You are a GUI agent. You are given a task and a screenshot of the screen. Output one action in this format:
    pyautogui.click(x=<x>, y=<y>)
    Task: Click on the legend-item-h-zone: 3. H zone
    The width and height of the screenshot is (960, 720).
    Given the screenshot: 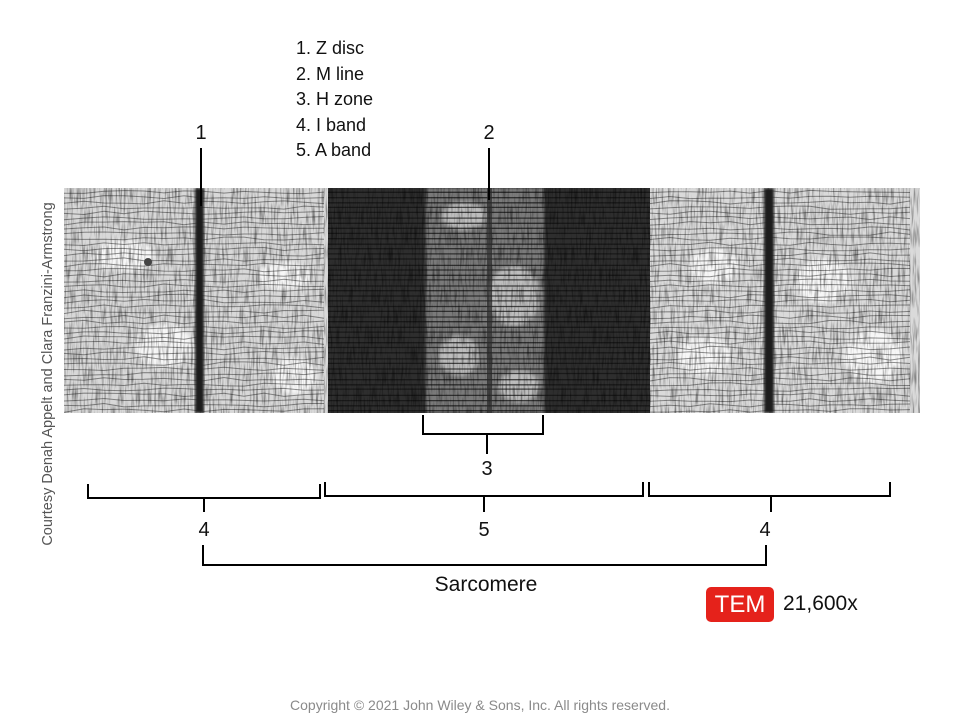 What is the action you would take?
    pyautogui.click(x=335, y=99)
    